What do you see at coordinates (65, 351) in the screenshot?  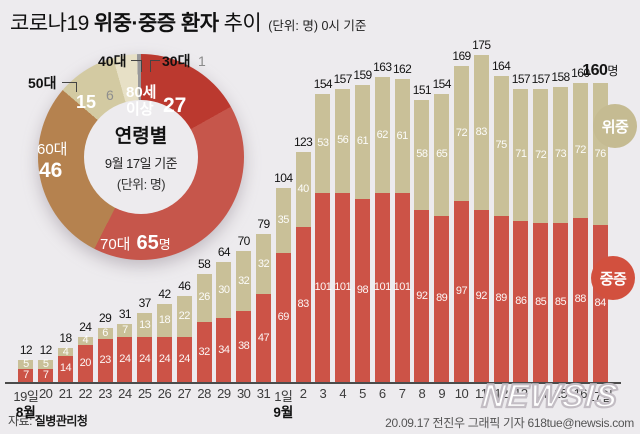 I see `wijung-segment: 4` at bounding box center [65, 351].